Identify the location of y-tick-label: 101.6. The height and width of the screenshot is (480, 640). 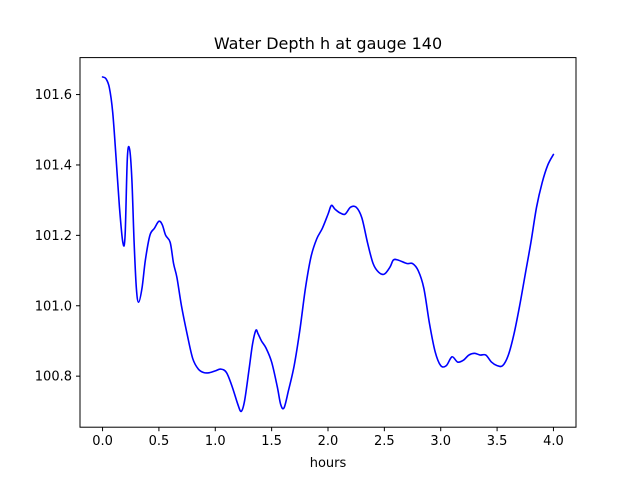
(53, 95).